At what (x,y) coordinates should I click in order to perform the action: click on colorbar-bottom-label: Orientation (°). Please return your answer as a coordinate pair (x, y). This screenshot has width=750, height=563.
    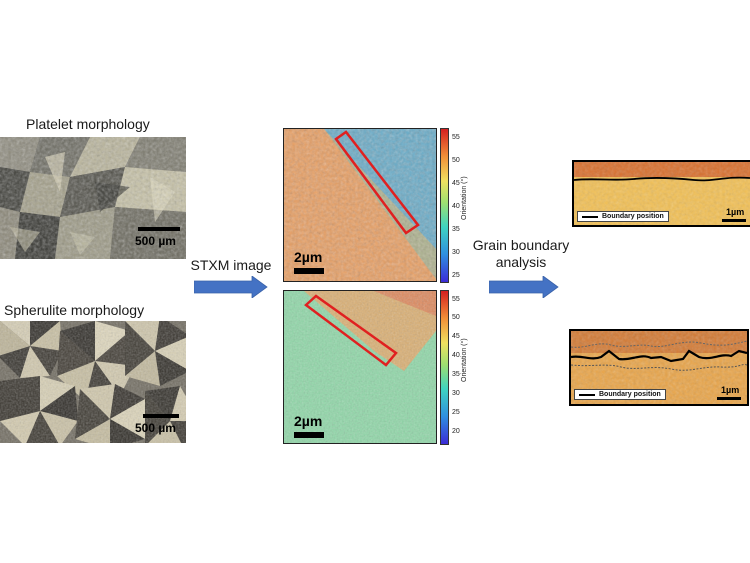
    Looking at the image, I should click on (464, 360).